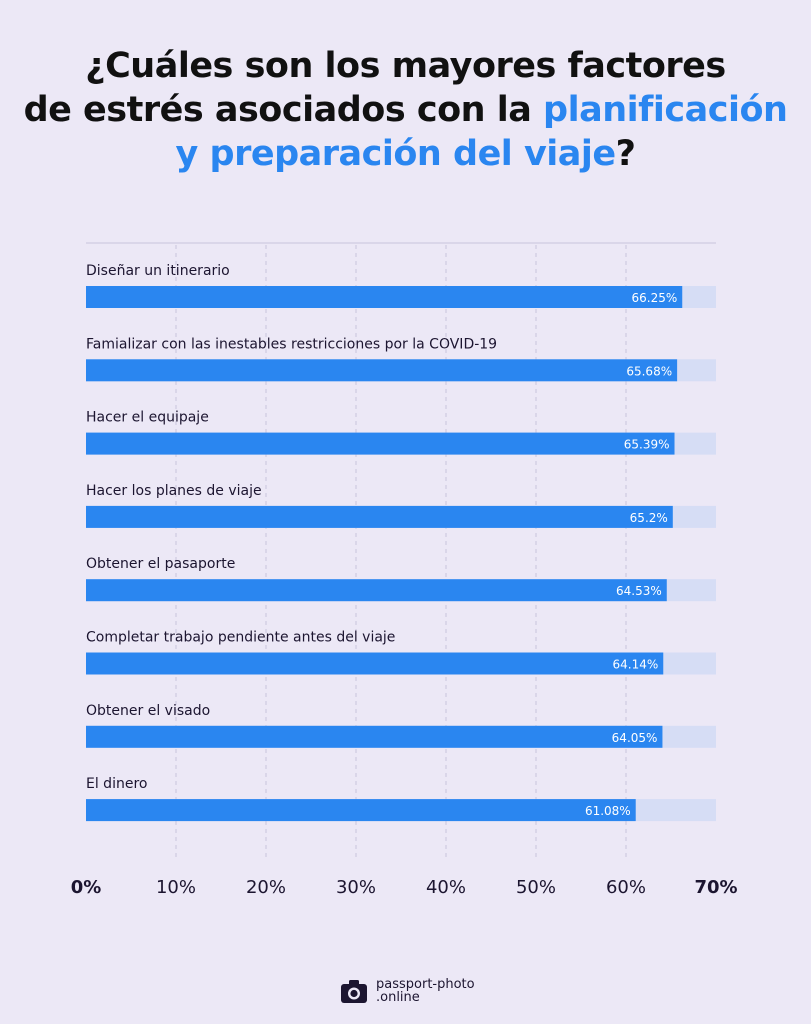 This screenshot has height=1024, width=811. Describe the element at coordinates (176, 887) in the screenshot. I see `x-tick-label: 10%` at that location.